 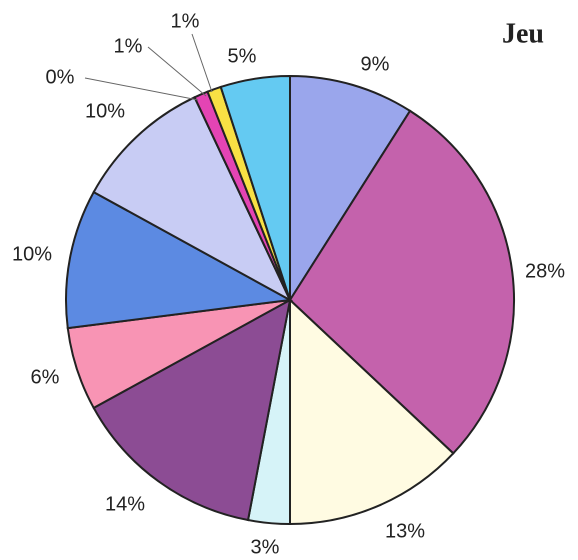 What do you see at coordinates (265, 547) in the screenshot?
I see `data-label: 3%` at bounding box center [265, 547].